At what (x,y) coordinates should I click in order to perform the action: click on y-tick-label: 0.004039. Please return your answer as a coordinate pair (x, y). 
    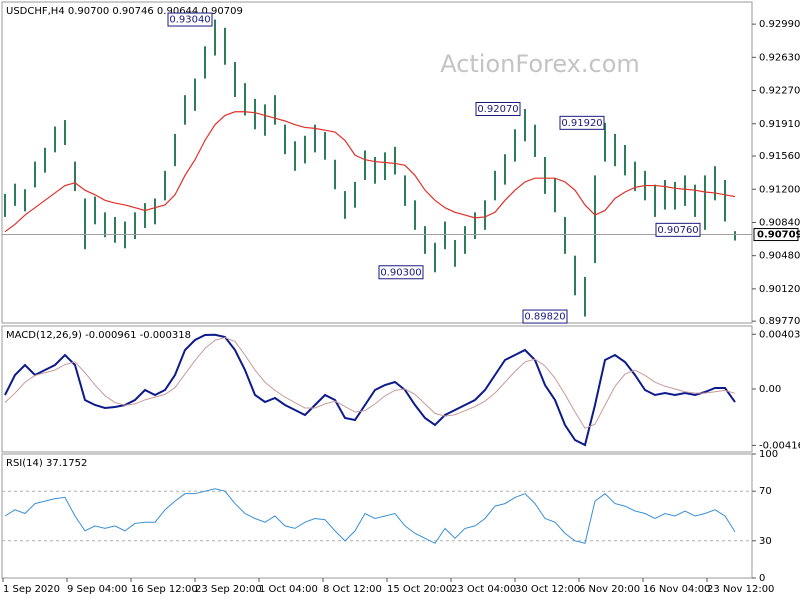
    Looking at the image, I should click on (779, 334).